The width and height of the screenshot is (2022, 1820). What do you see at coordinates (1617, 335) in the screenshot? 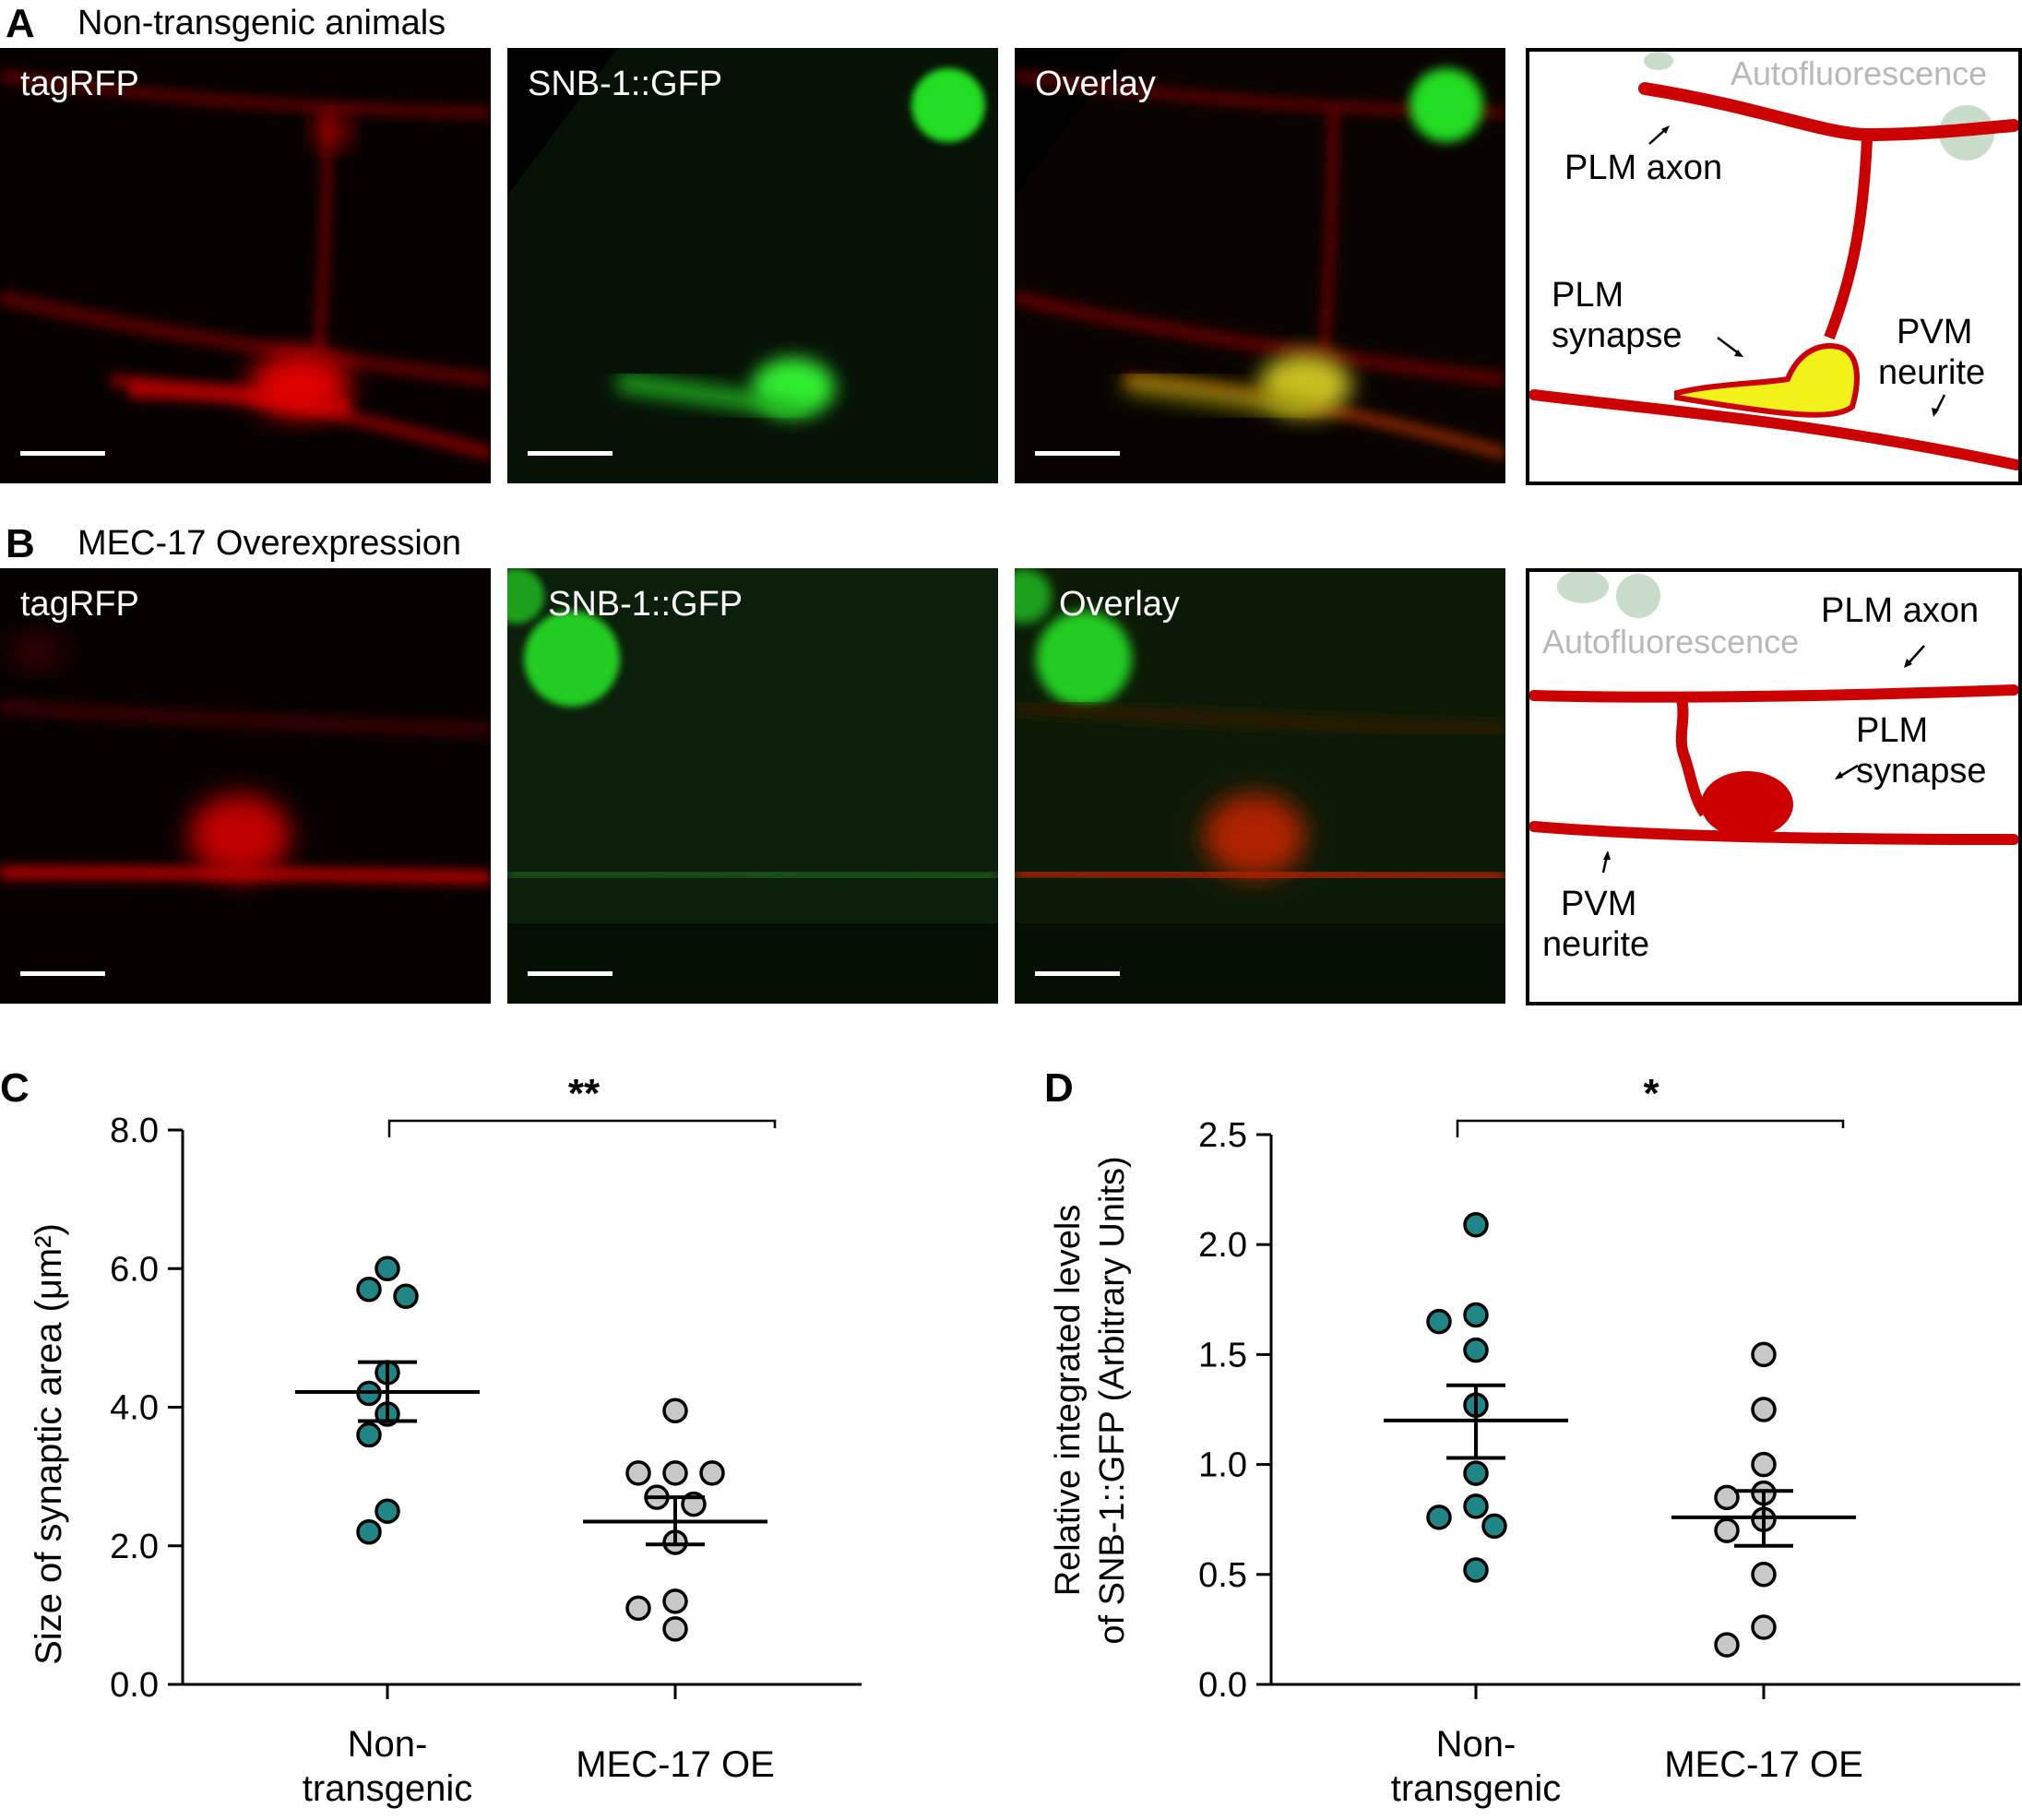
I see `panel-a-plm-synapse-text-2: synapse` at bounding box center [1617, 335].